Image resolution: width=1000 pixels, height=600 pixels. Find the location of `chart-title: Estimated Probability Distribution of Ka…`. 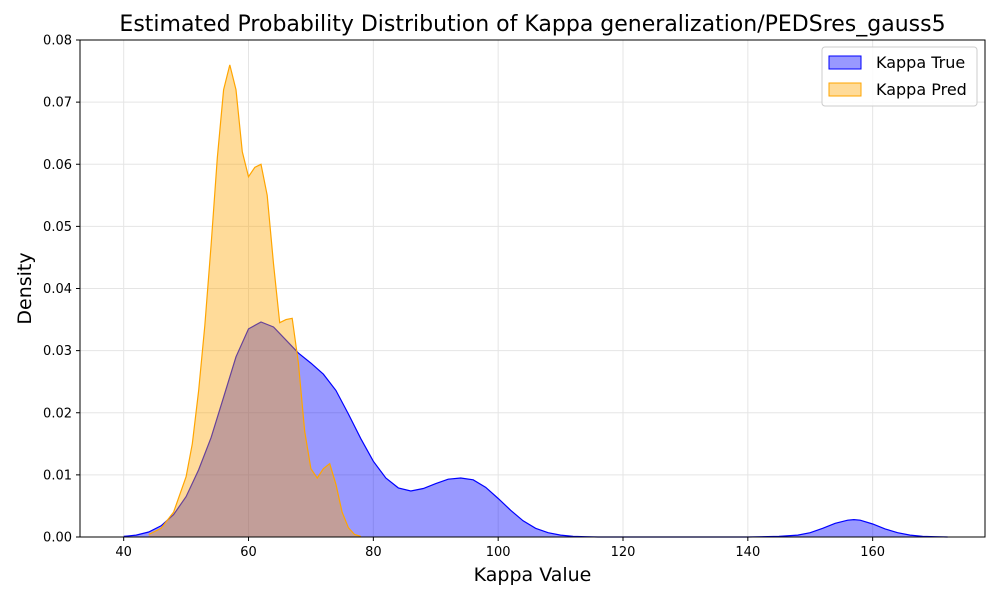

chart-title: Estimated Probability Distribution of Ka… is located at coordinates (532, 24).